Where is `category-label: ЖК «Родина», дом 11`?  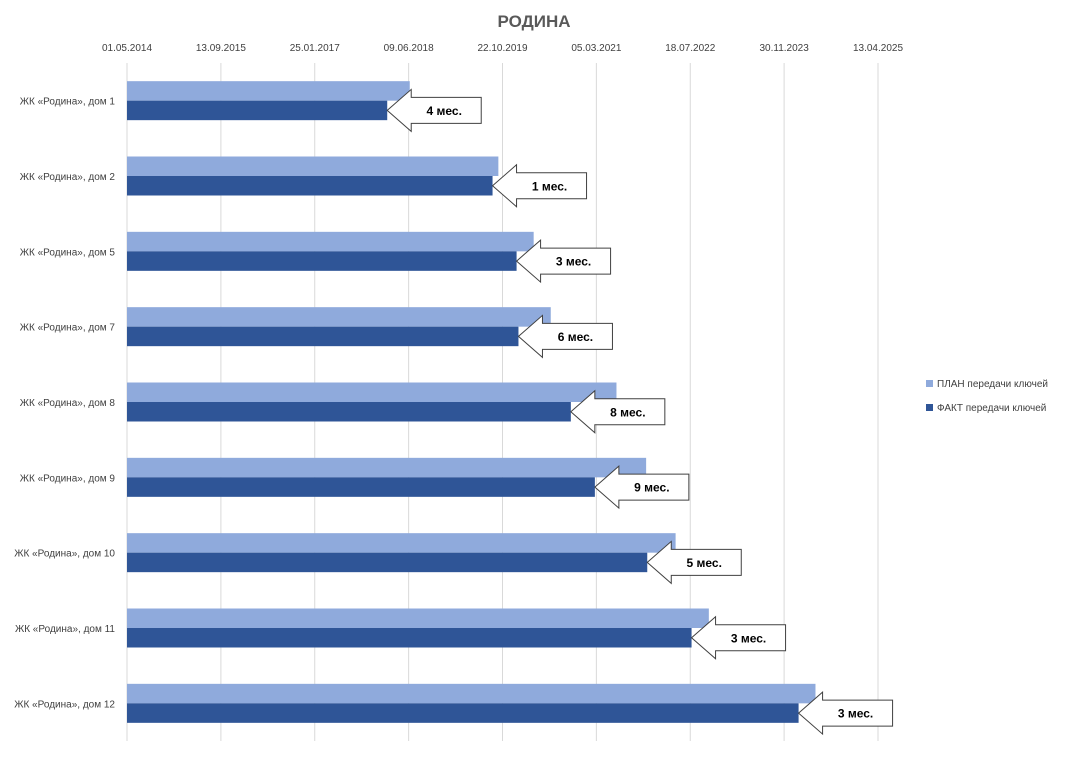 category-label: ЖК «Родина», дом 11 is located at coordinates (65, 629).